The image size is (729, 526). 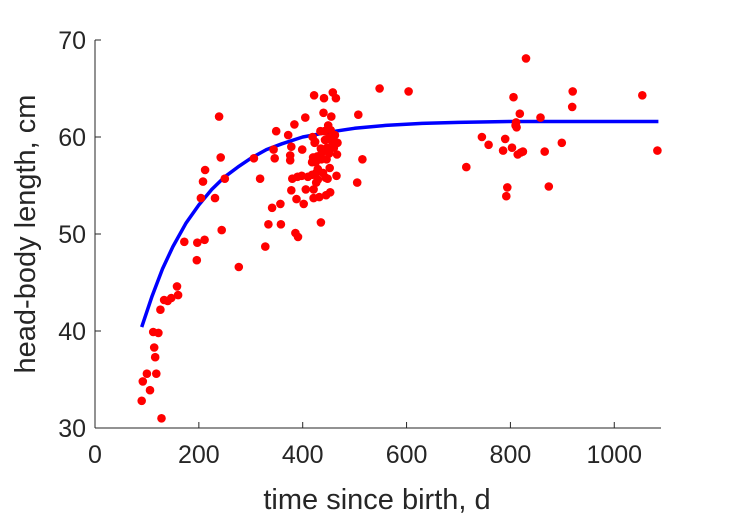 I want to click on x-tick-label: 400, so click(x=303, y=455).